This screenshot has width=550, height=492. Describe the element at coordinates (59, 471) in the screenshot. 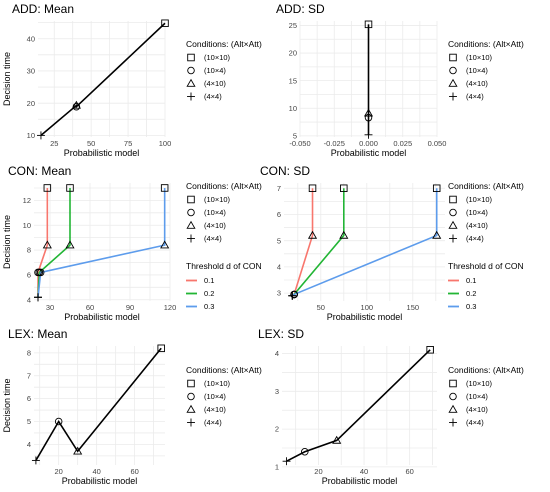

I see `x-tick-label: 20` at that location.